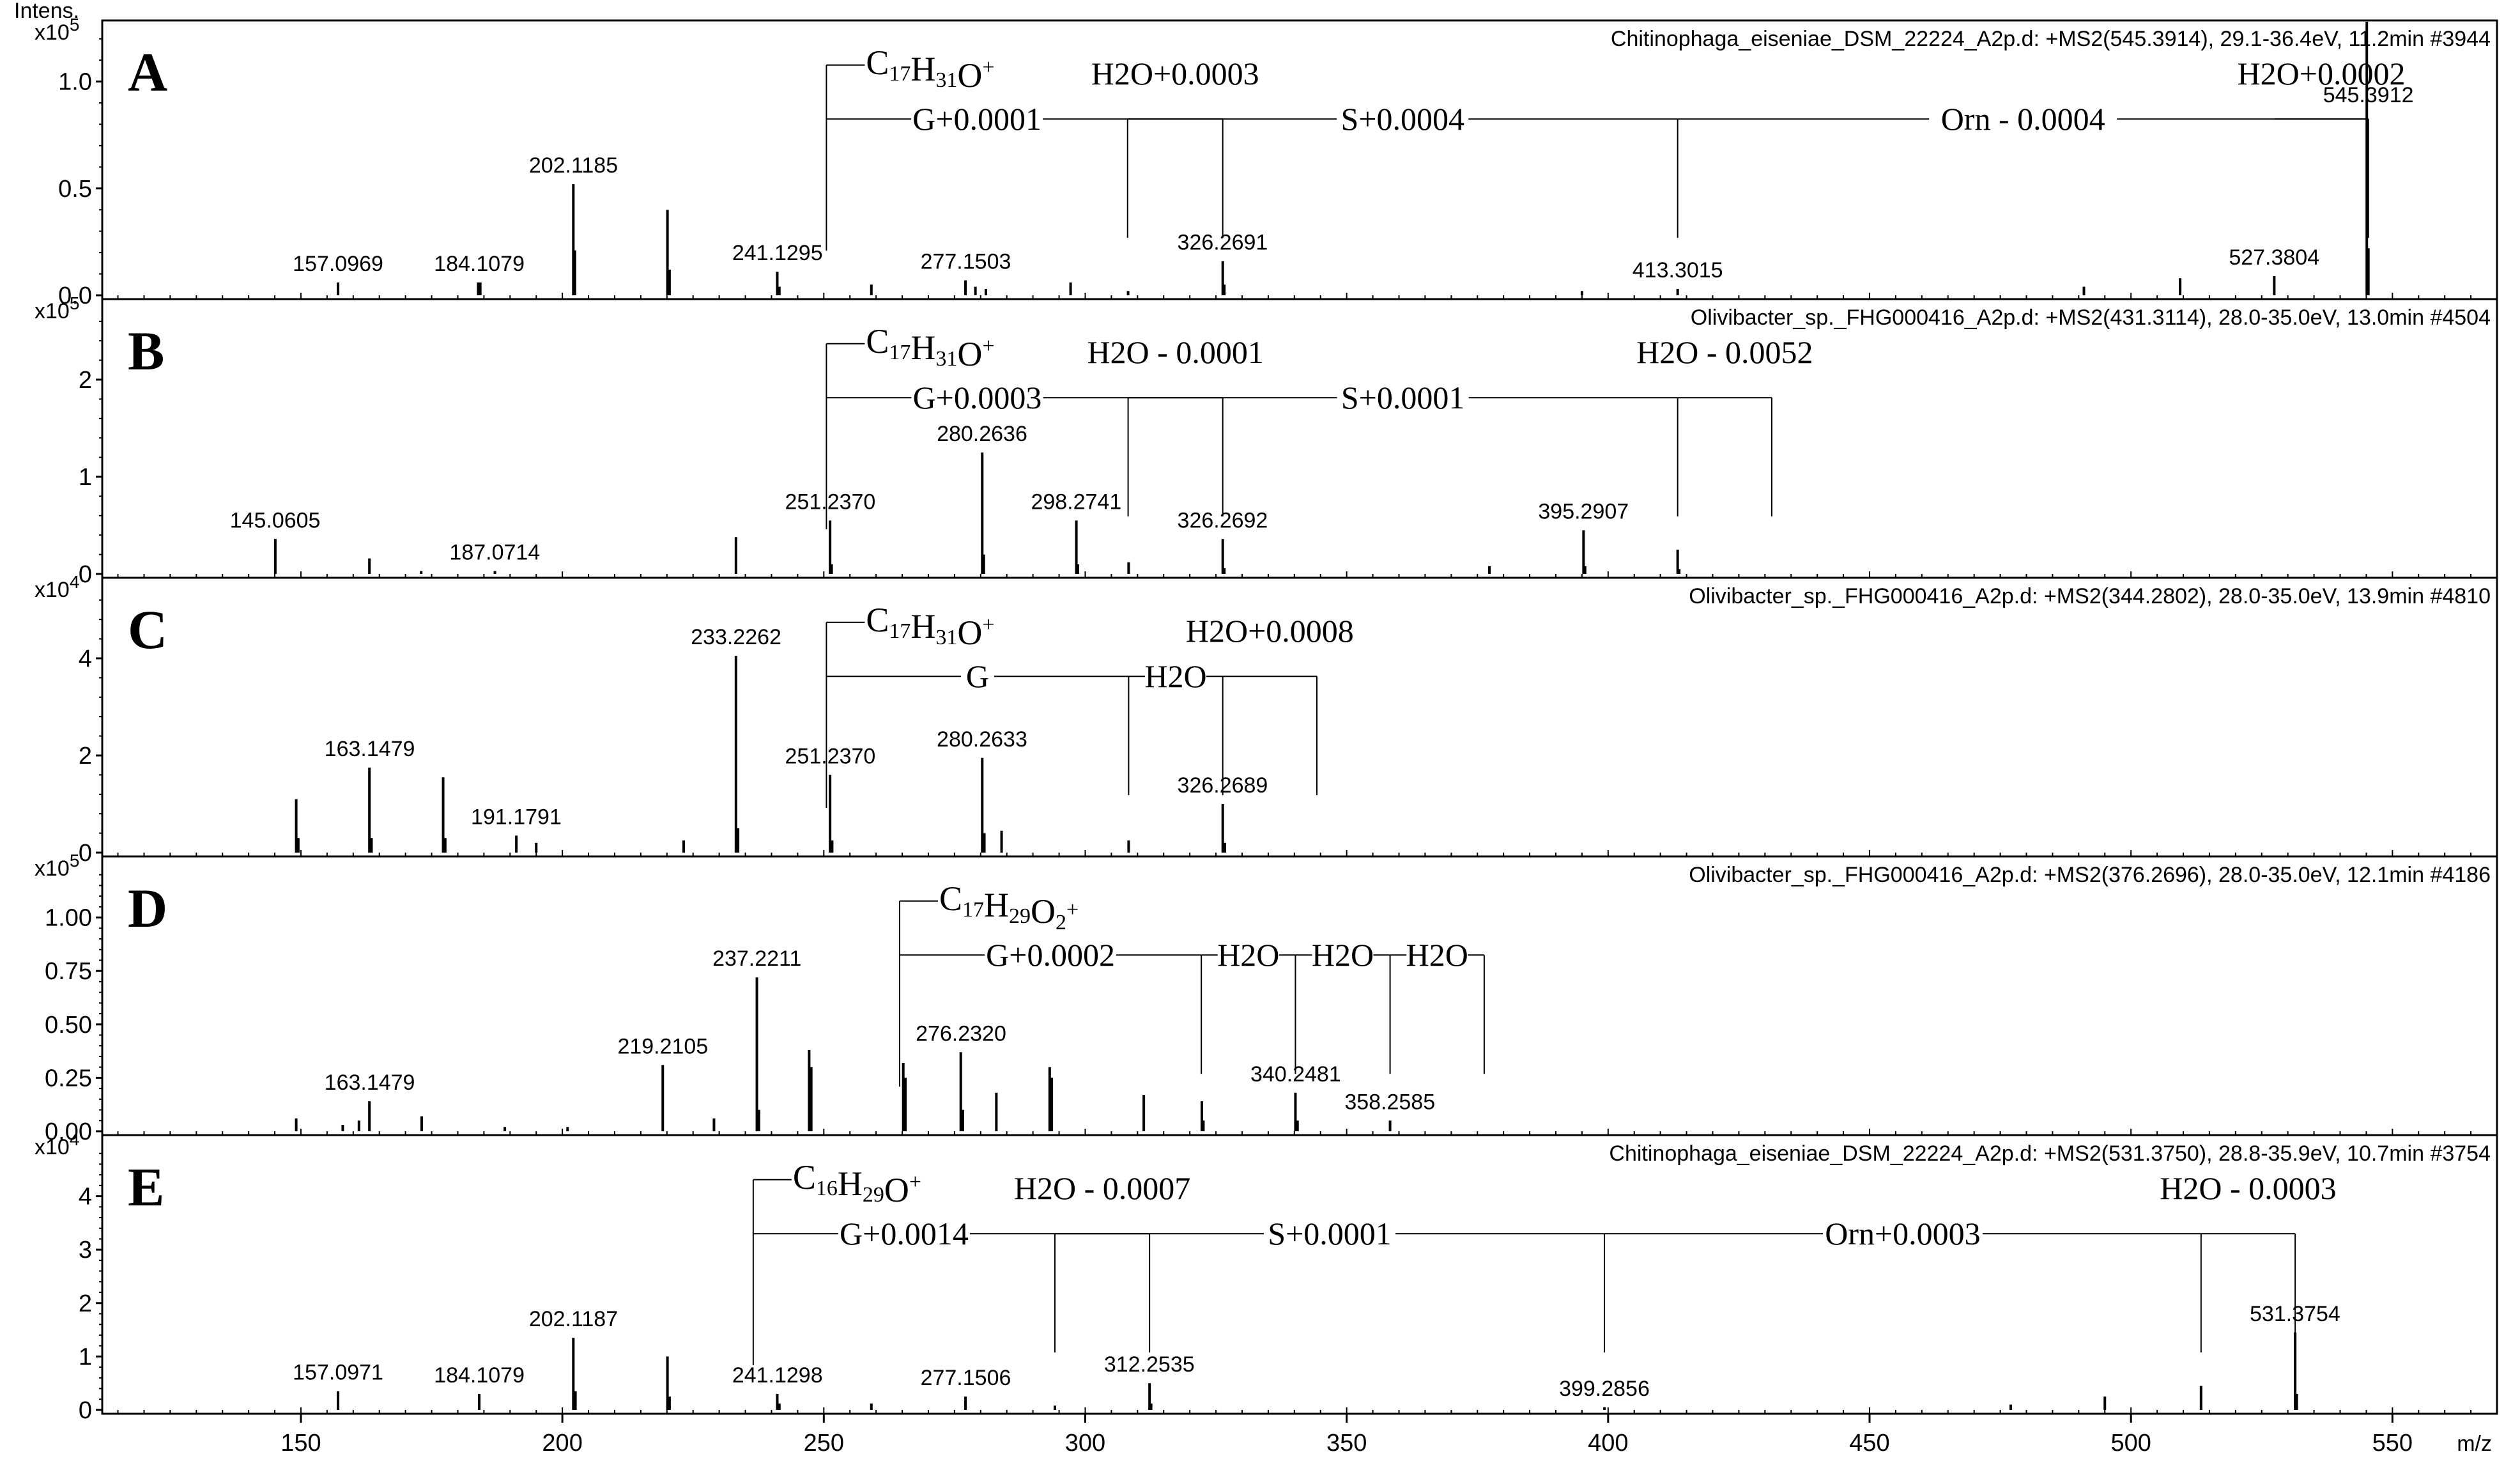  Describe the element at coordinates (1175, 73) in the screenshot. I see `h2o-label: H2O+0.0003` at that location.